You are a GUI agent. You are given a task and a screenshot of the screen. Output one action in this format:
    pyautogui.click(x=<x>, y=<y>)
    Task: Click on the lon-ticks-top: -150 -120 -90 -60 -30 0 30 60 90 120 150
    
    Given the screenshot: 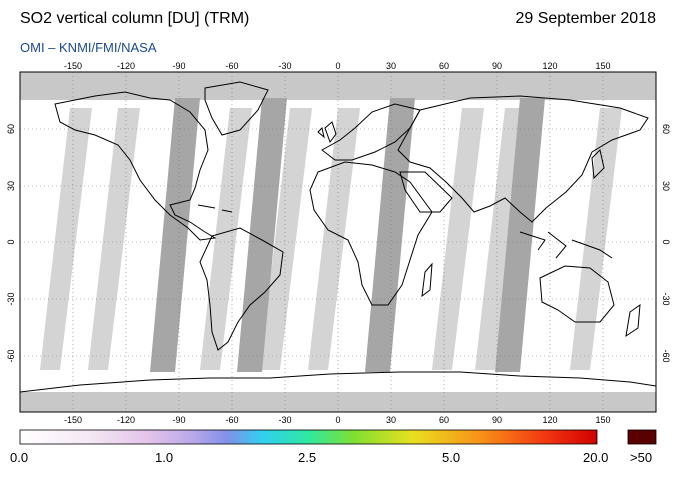 What is the action you would take?
    pyautogui.click(x=337, y=66)
    